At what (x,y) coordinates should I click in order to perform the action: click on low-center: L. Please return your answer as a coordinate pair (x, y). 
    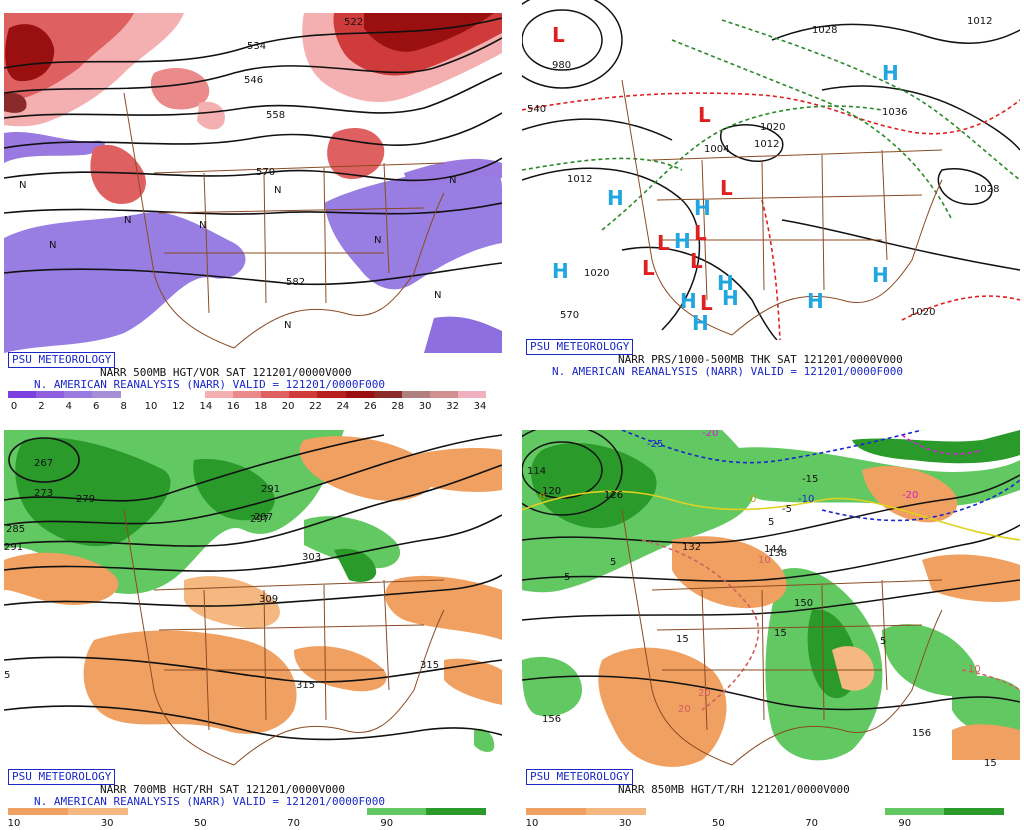
    Looking at the image, I should click on (558, 35).